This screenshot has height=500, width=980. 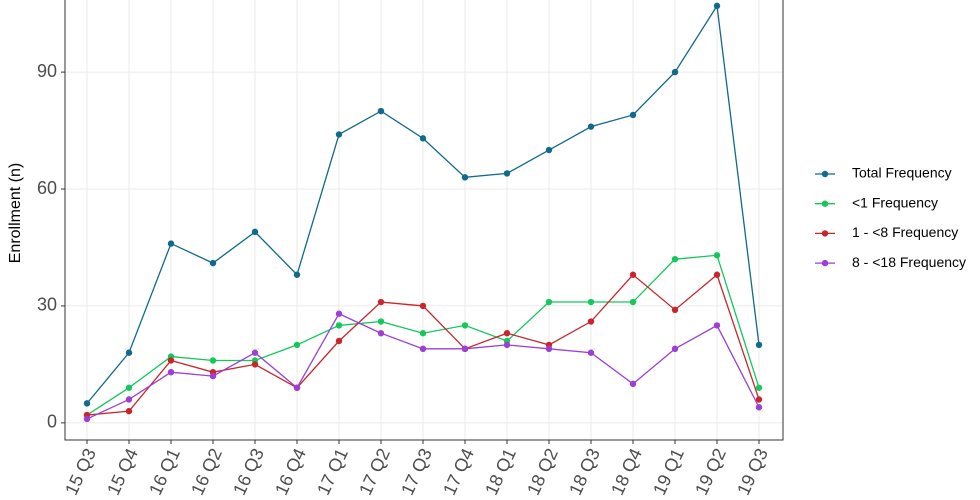 What do you see at coordinates (500, 471) in the screenshot?
I see `x-tick-label: 18 Q1` at bounding box center [500, 471].